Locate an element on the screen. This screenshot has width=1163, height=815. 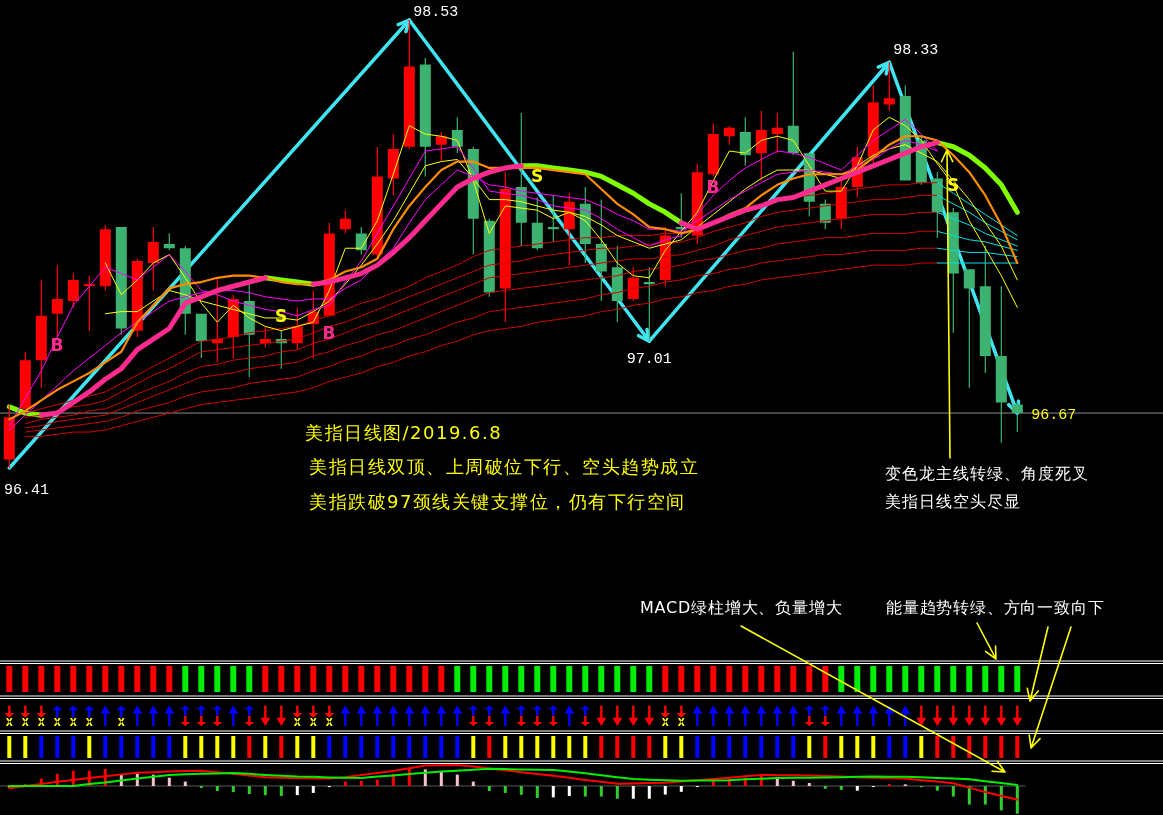
text: 能量趋势转绿、方向一致向下 is located at coordinates (995, 607).